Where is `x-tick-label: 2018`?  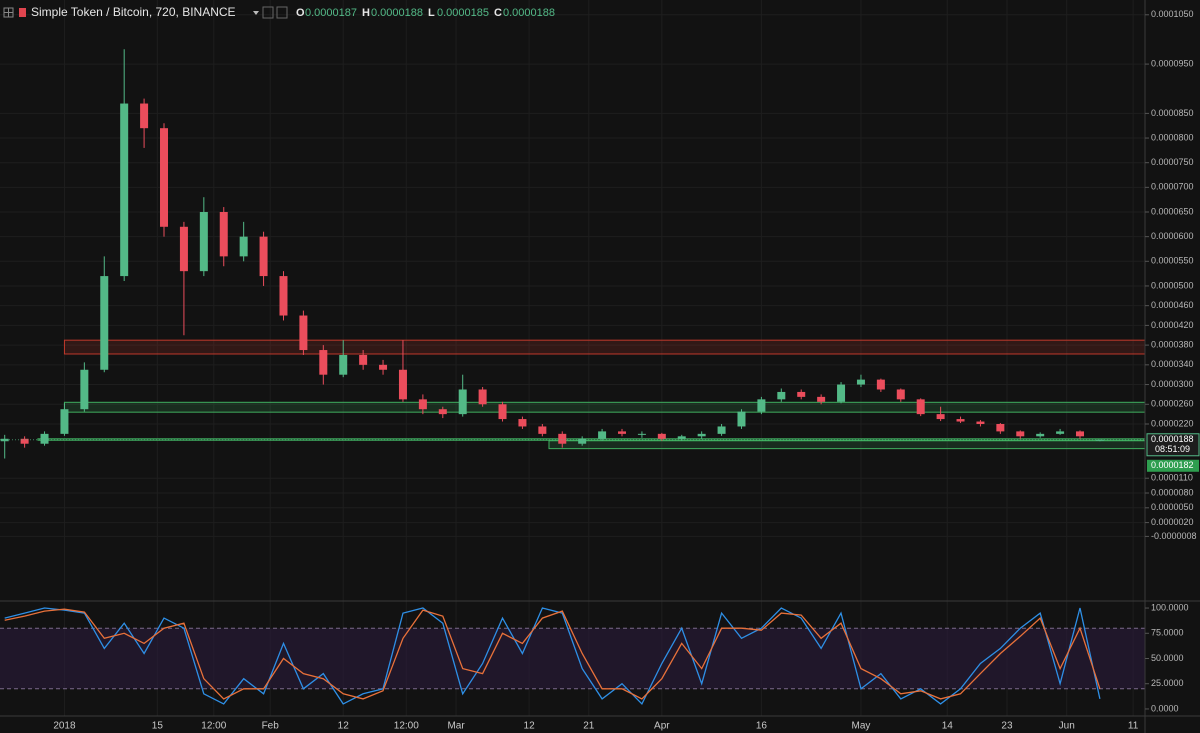
x-tick-label: 2018 is located at coordinates (64, 726).